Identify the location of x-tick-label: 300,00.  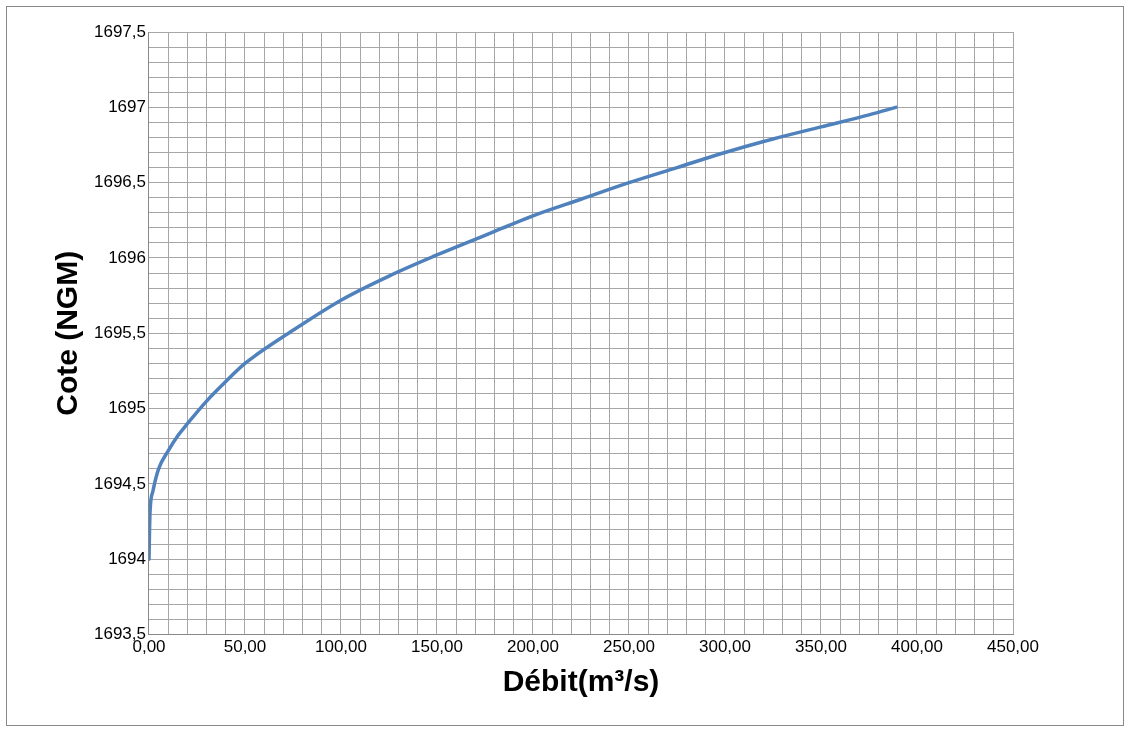
(725, 647).